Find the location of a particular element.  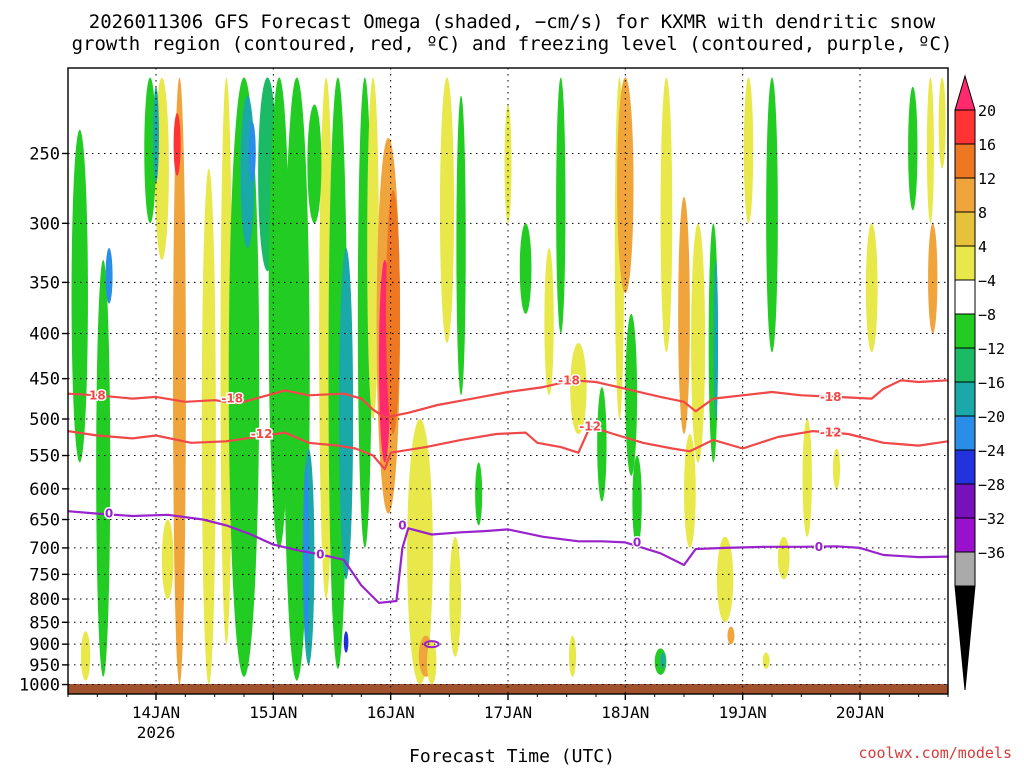

colorbar: 20 16 12 8 4 −4 −8 −12 −16 −20 −24 −28 −32 −36 is located at coordinates (979, 382).